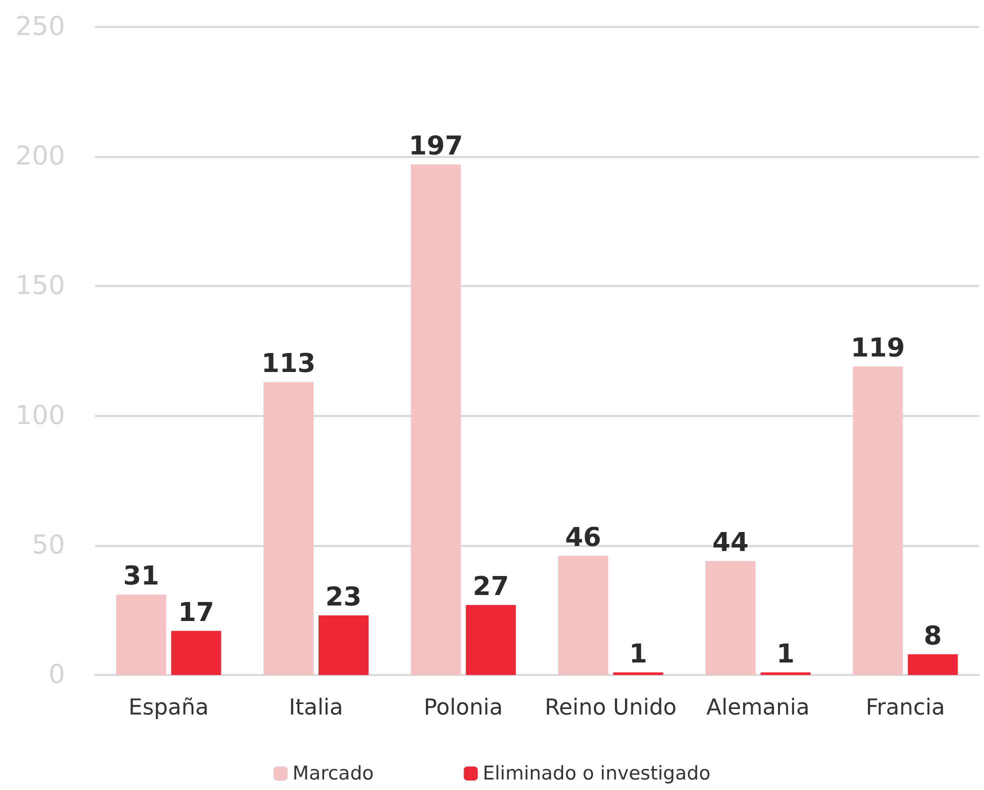 This screenshot has height=790, width=984. What do you see at coordinates (933, 636) in the screenshot?
I see `data-label: 8` at bounding box center [933, 636].